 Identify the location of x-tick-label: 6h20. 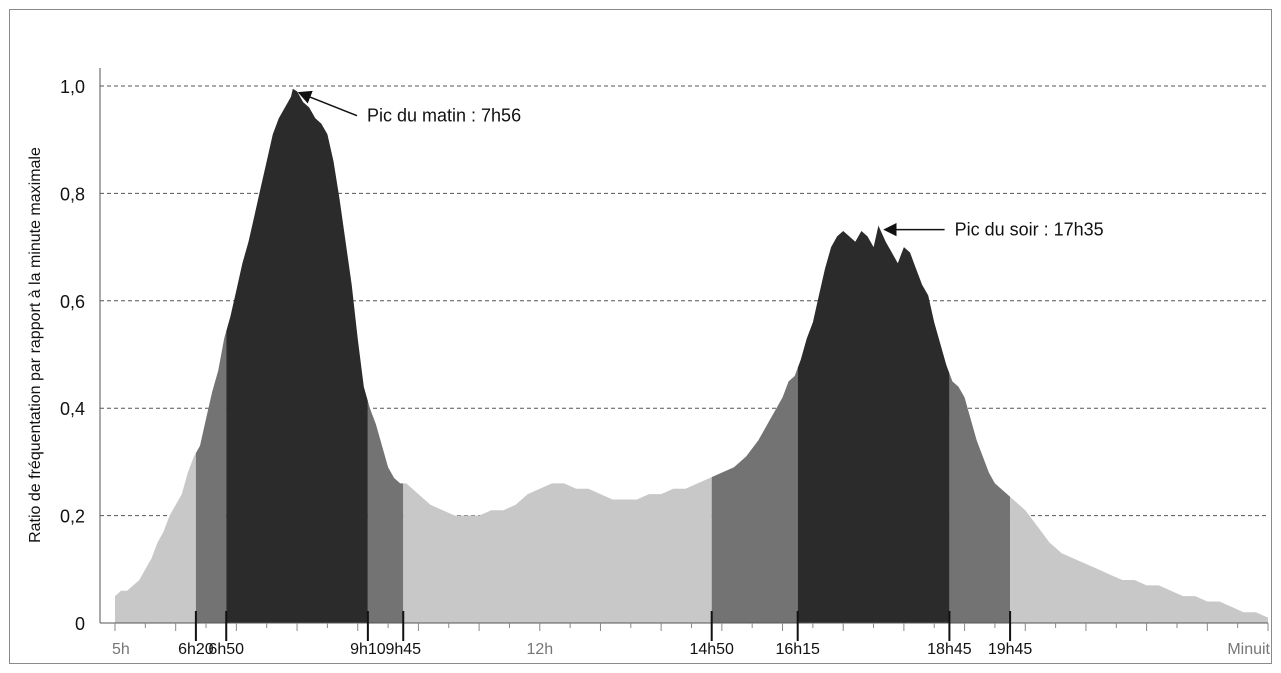
(196, 649).